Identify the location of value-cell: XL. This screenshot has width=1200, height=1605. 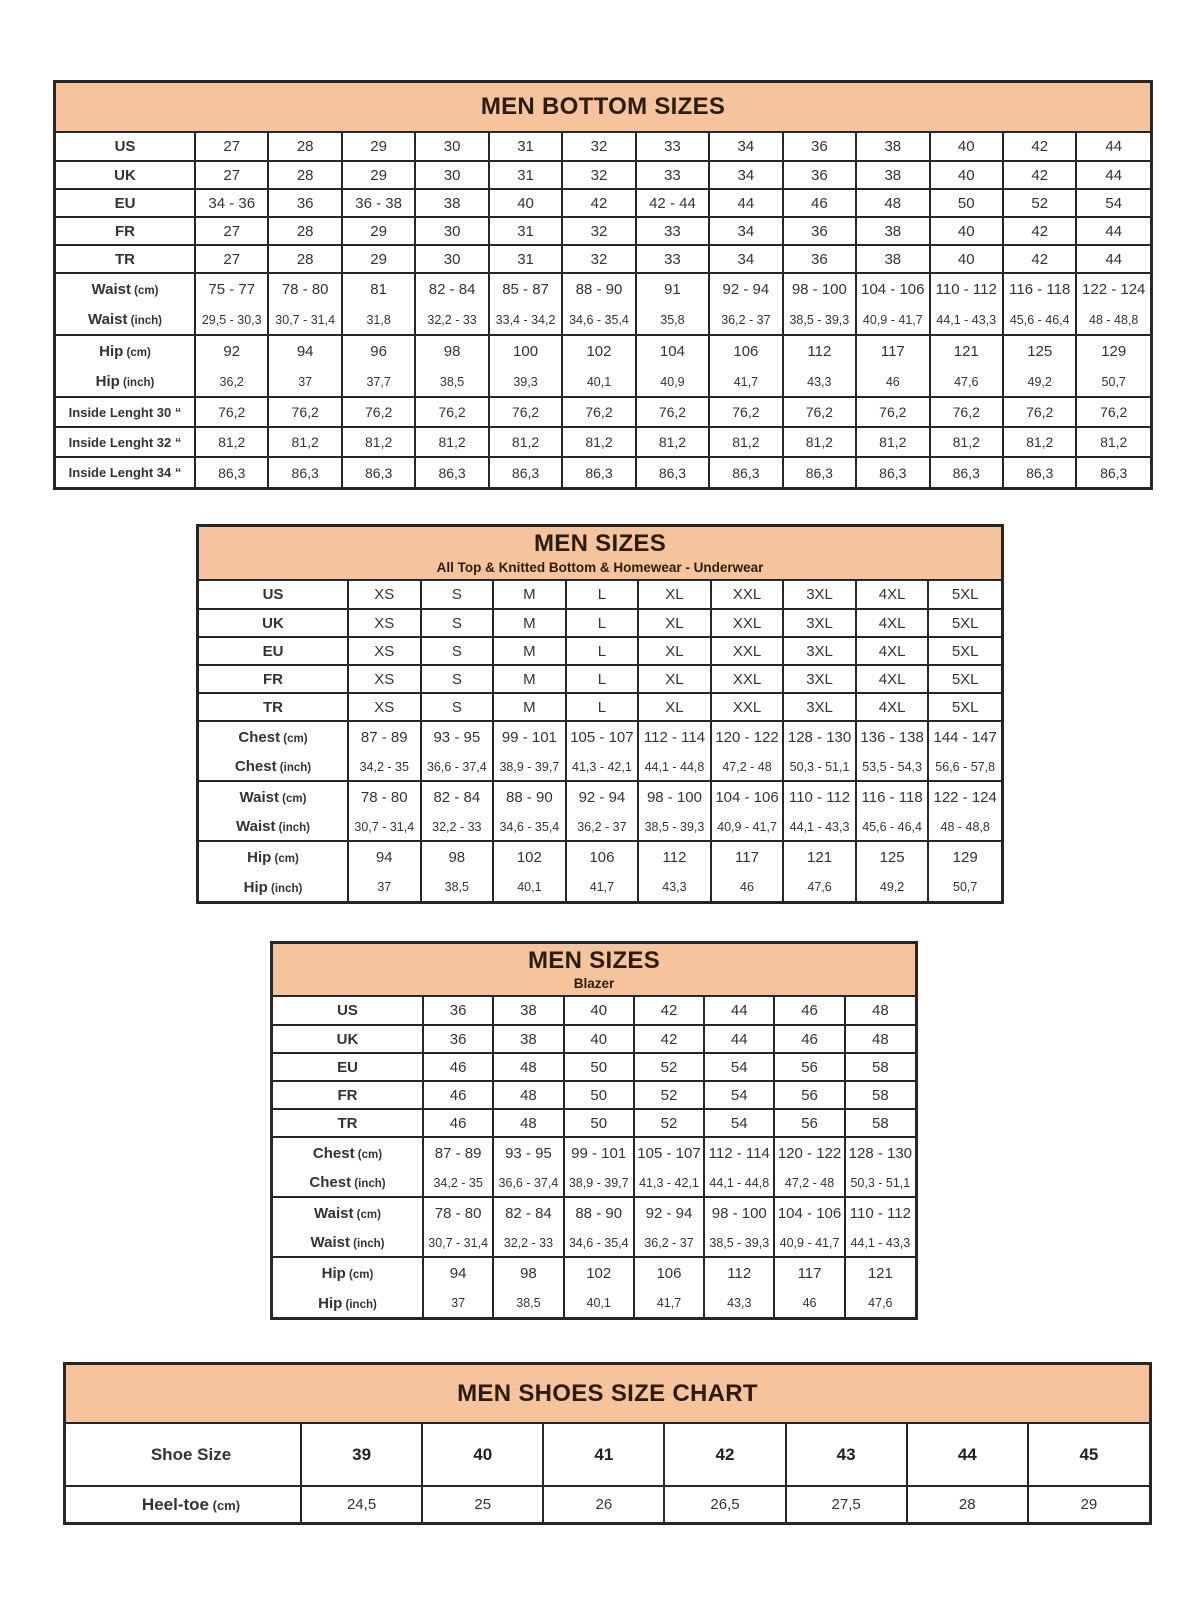
(674, 595).